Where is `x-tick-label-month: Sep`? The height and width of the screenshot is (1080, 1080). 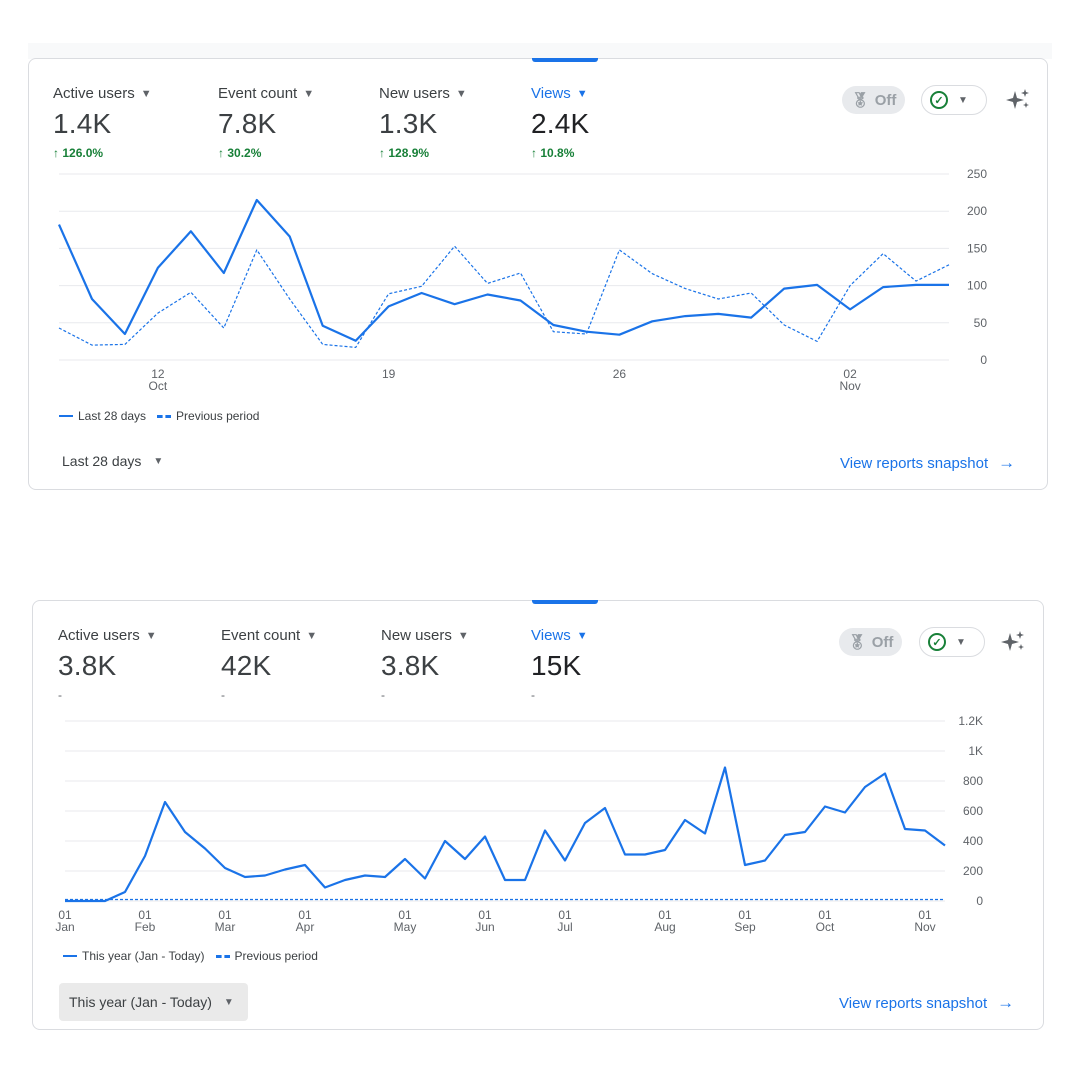 x-tick-label-month: Sep is located at coordinates (745, 927).